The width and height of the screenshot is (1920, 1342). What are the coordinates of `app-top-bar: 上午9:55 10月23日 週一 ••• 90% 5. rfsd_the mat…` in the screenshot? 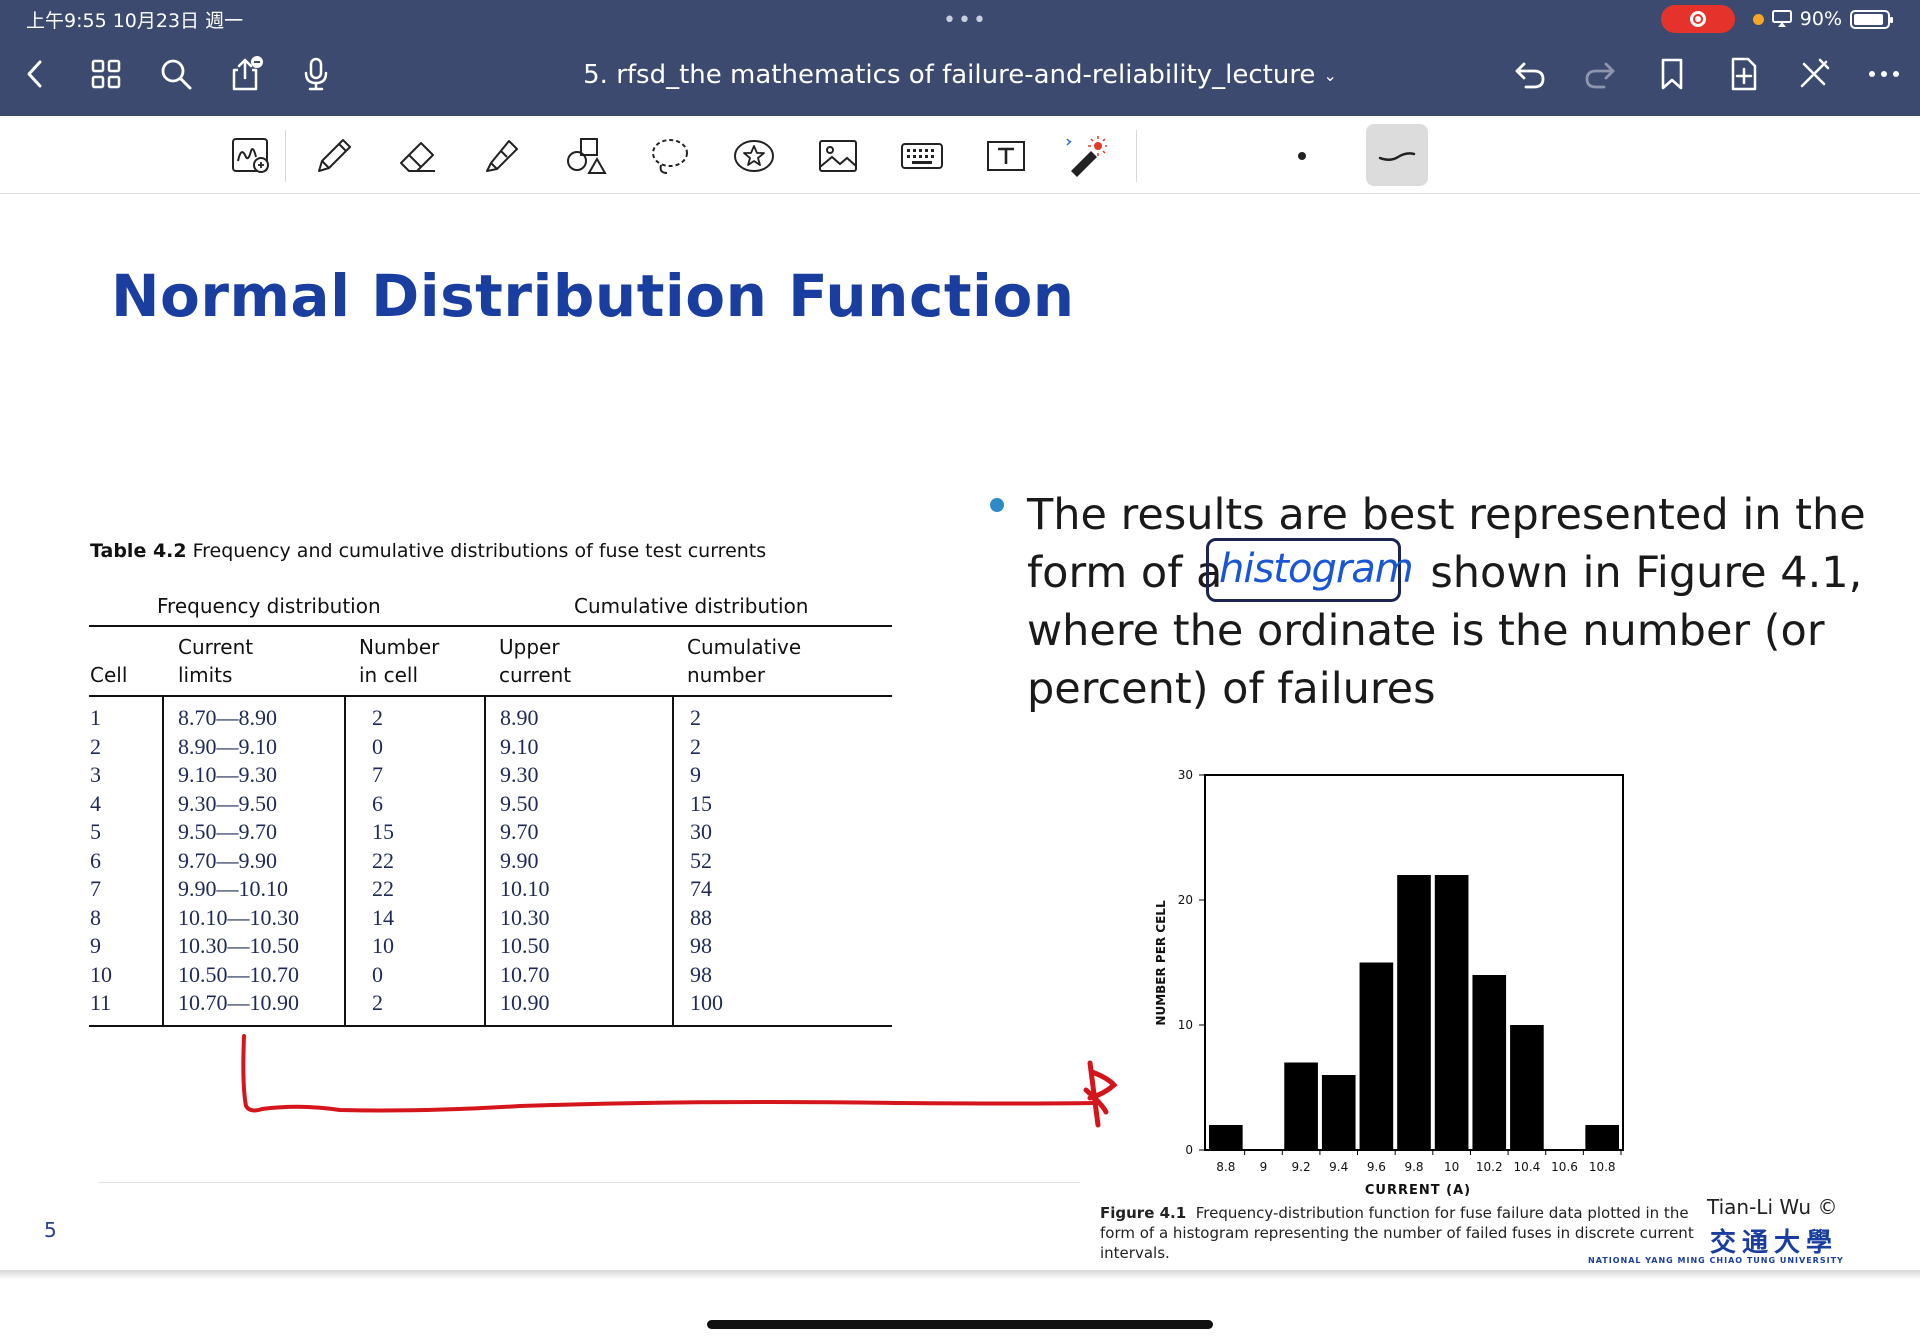 It's located at (960, 58).